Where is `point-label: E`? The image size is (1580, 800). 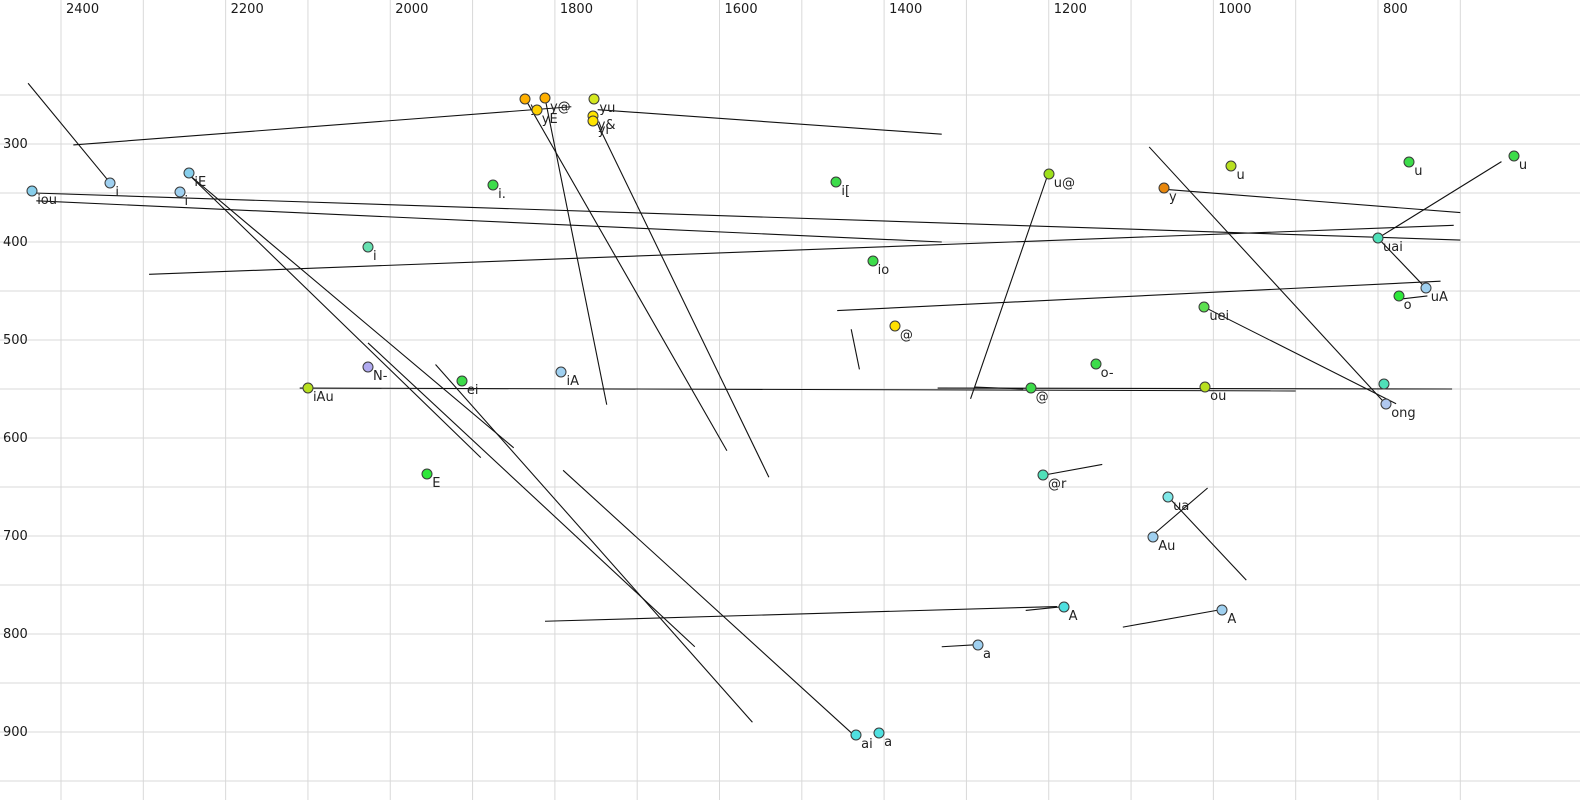
point-label: E is located at coordinates (436, 484).